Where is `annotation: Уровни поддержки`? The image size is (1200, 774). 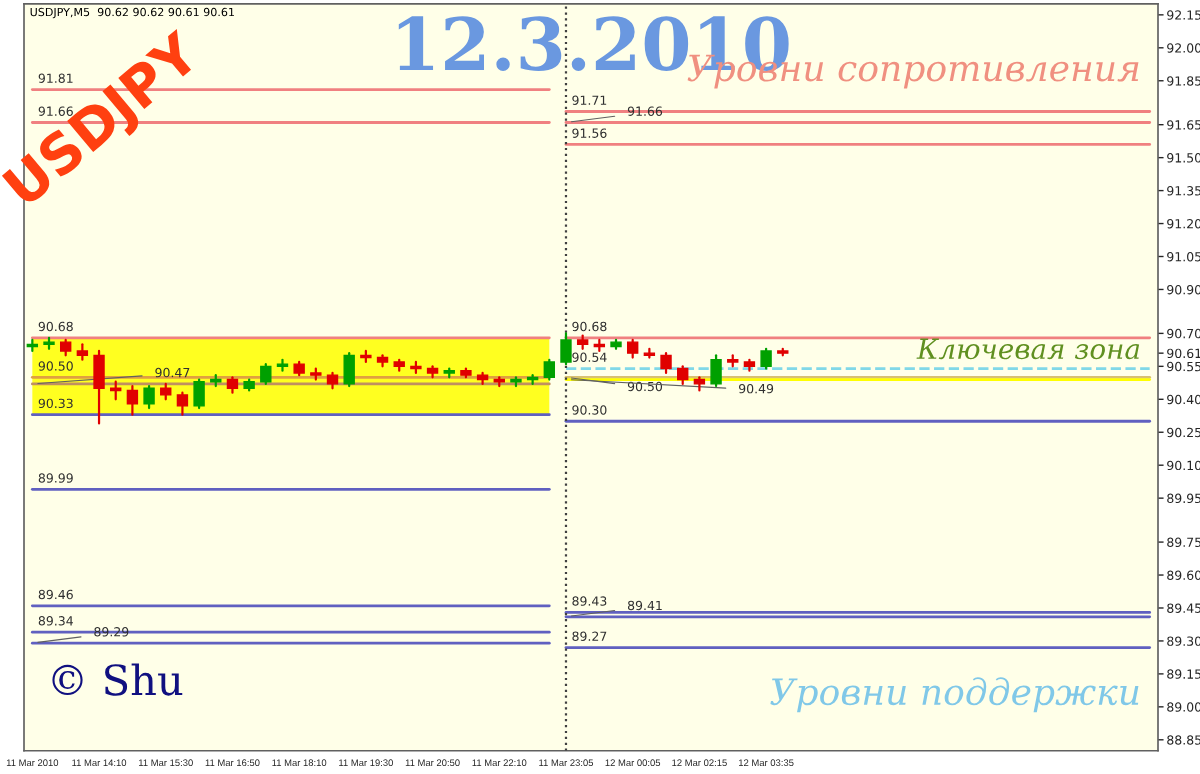
annotation: Уровни поддержки is located at coordinates (954, 695).